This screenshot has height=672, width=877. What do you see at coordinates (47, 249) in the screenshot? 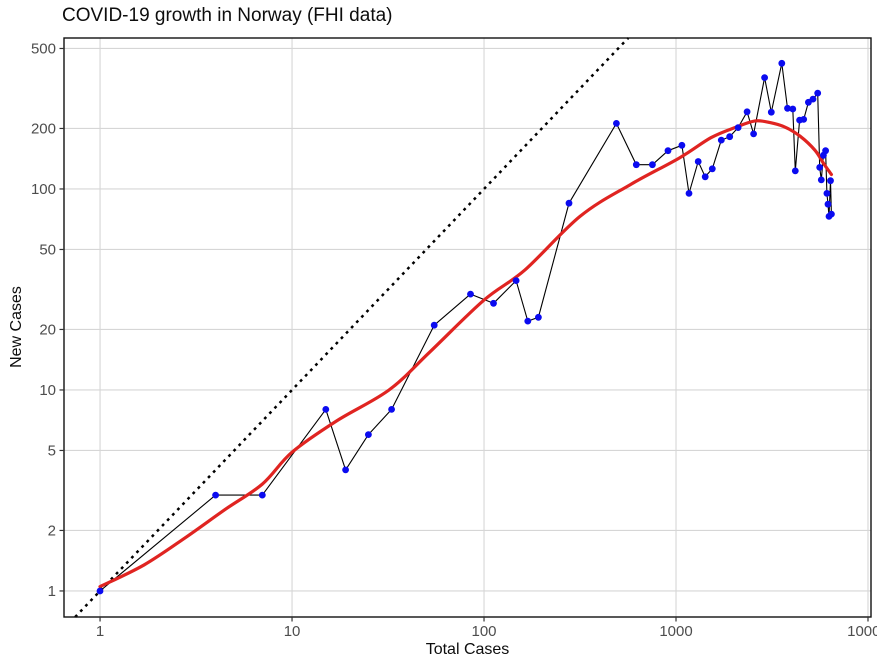
I see `y-tick-label: 50` at bounding box center [47, 249].